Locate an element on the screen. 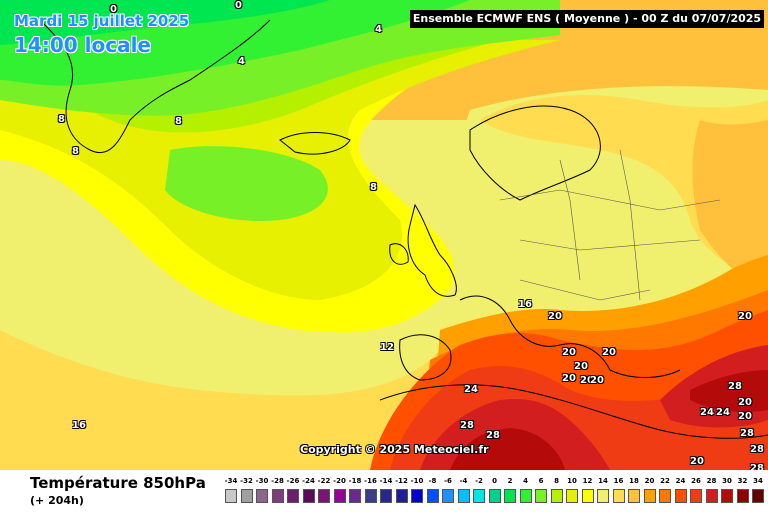  valid-time: 14:00 locale is located at coordinates (82, 45).